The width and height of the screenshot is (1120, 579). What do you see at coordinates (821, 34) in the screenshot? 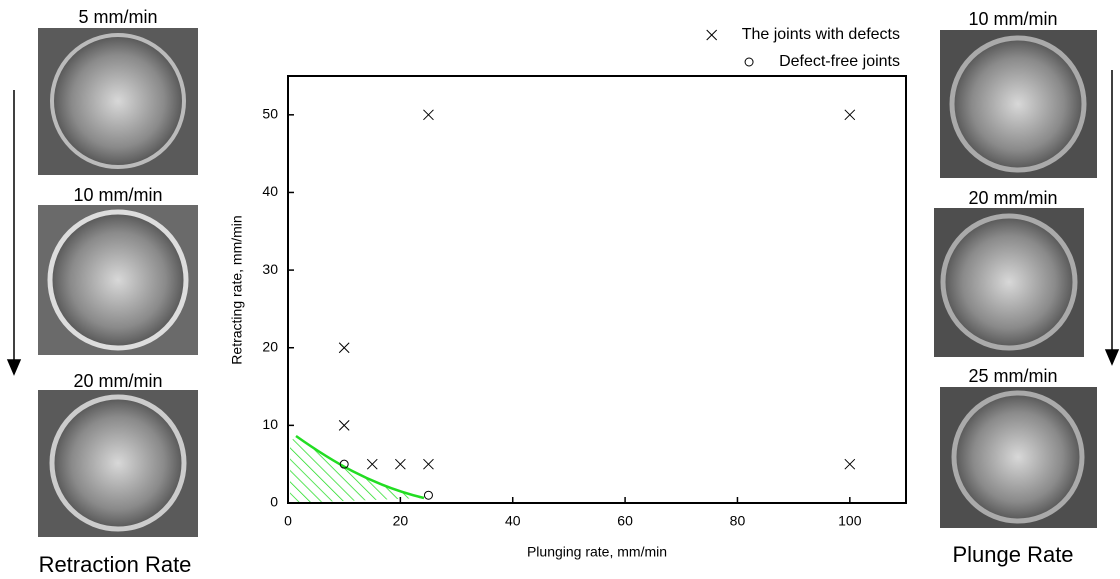
I see `legend-label: The joints with defects` at bounding box center [821, 34].